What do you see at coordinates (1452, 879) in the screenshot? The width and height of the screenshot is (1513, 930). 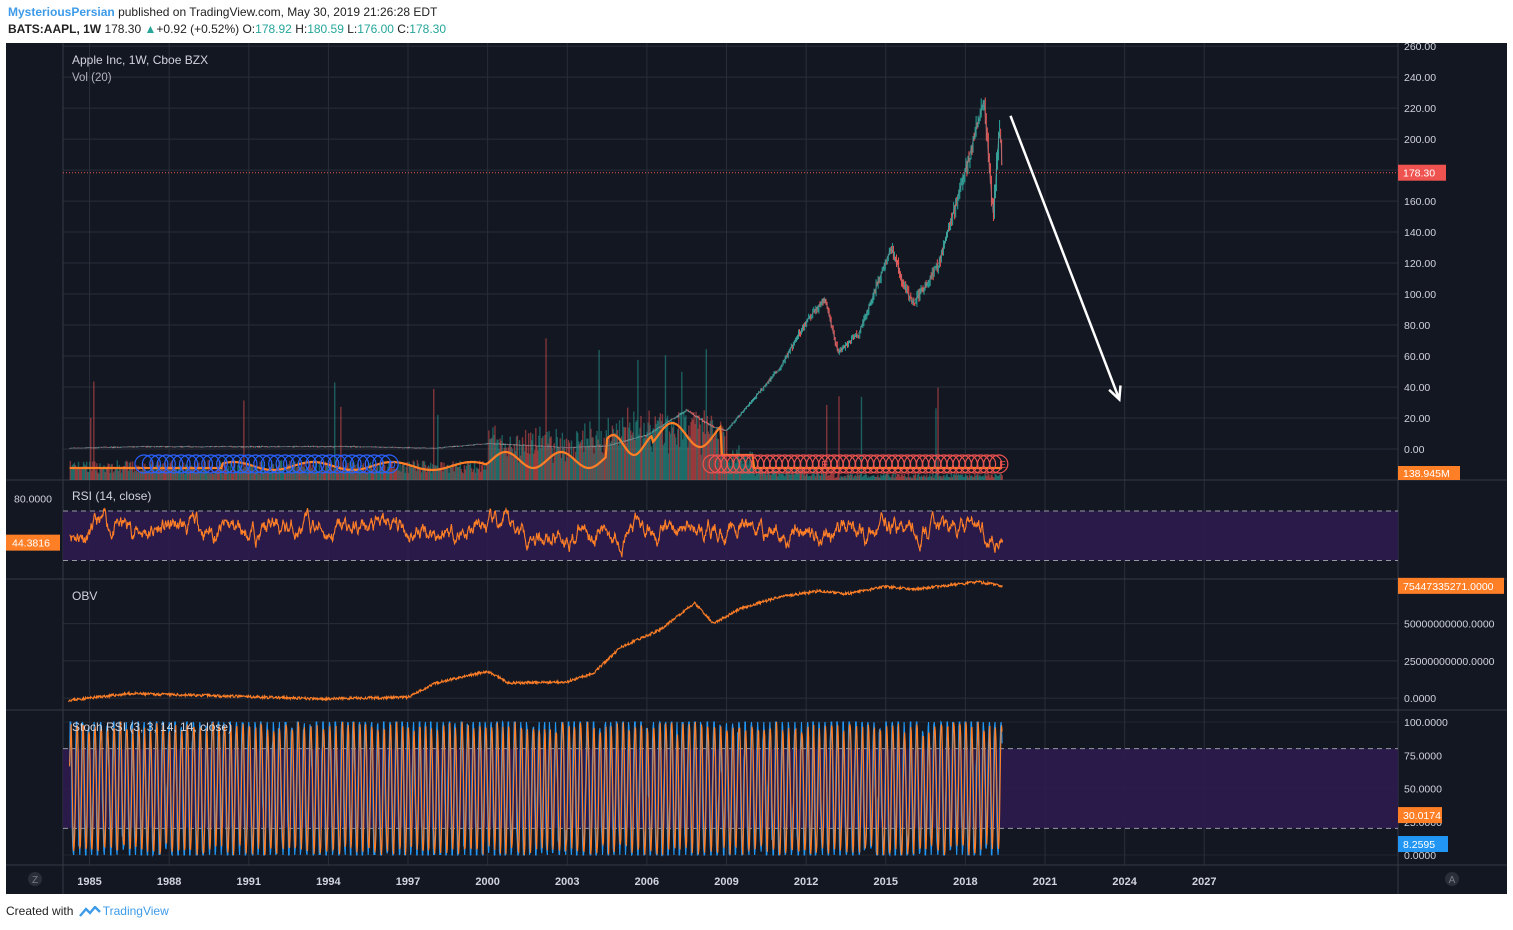 I see `auto-scale-button` at bounding box center [1452, 879].